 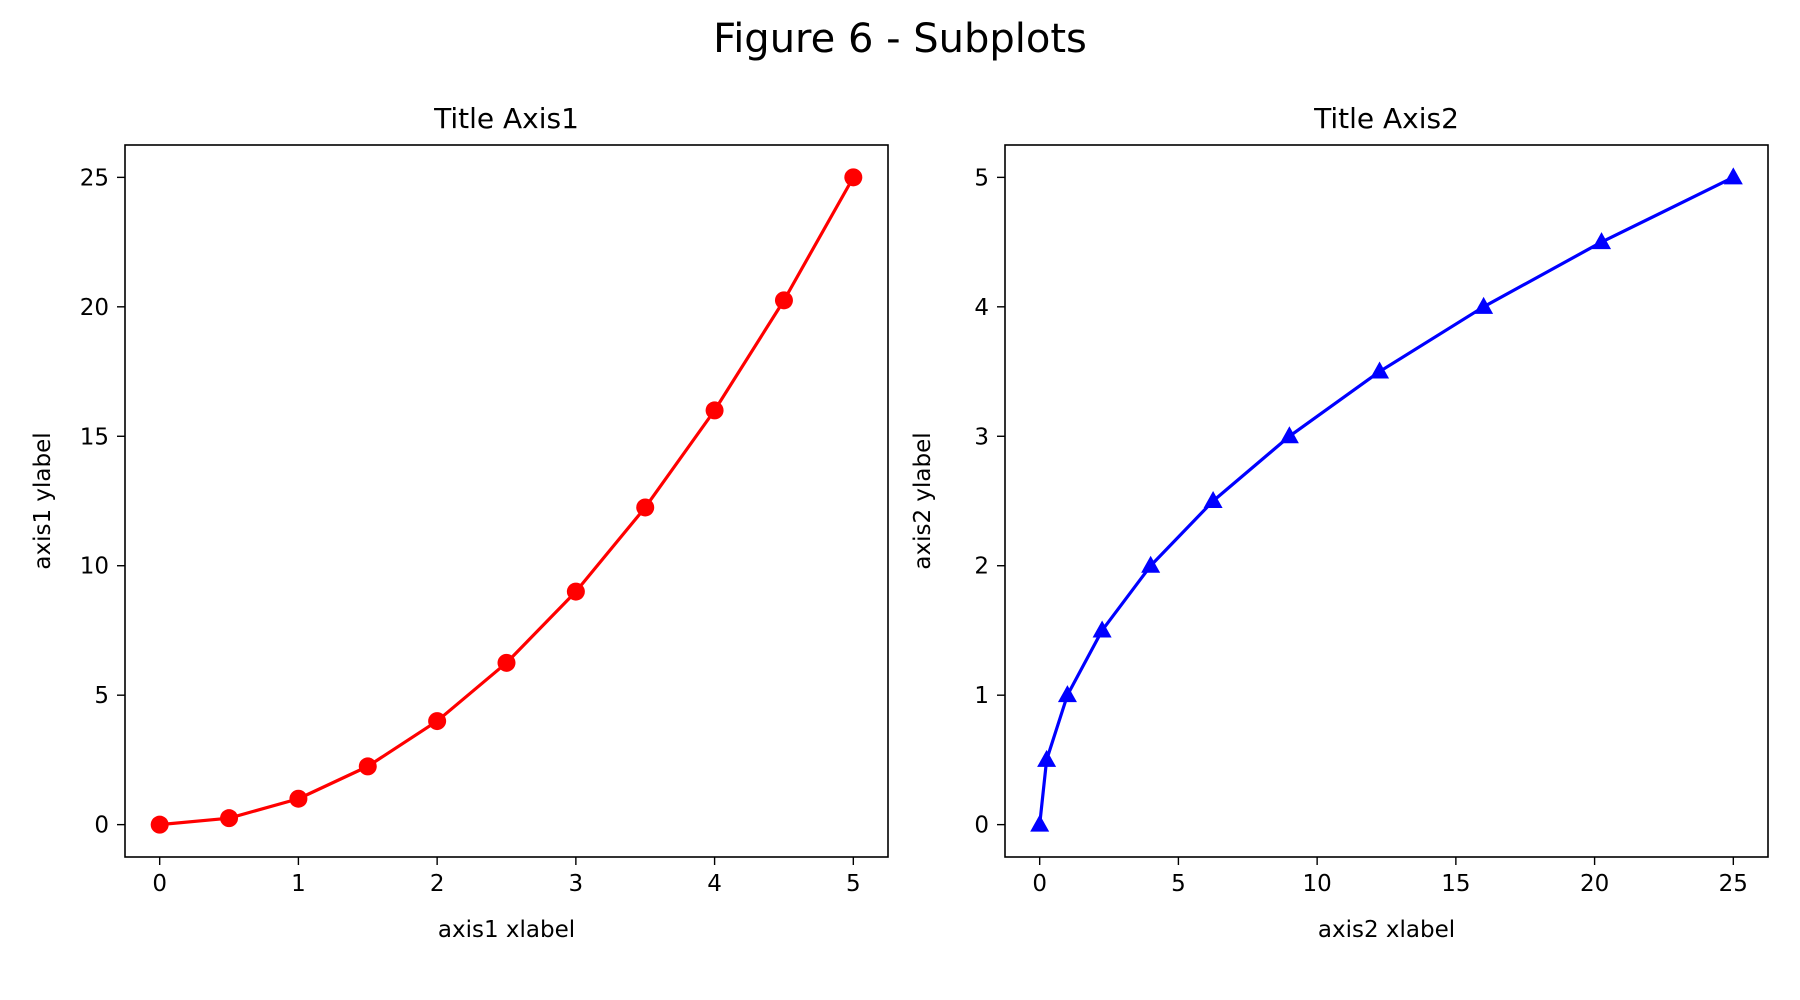 I want to click on axis2-xtick-label: 0, so click(x=1039, y=884).